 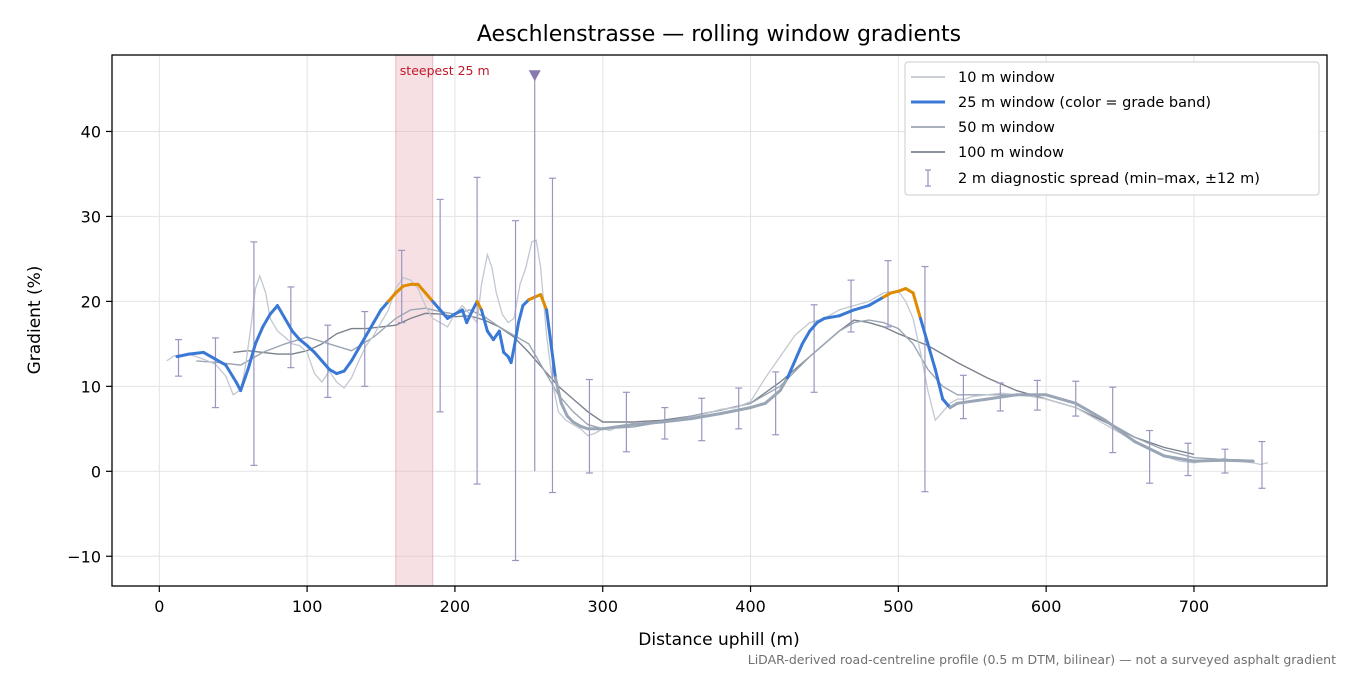 I want to click on x-tick-label: 100, so click(x=307, y=606).